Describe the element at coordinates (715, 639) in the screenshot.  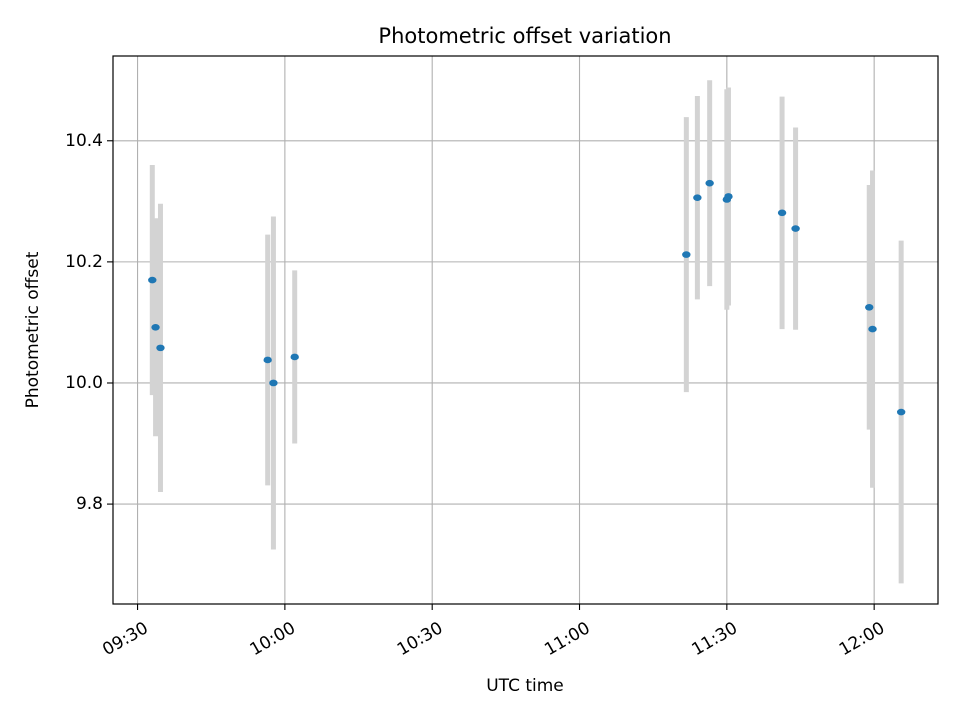
I see `x-tick-label: 11:30` at that location.